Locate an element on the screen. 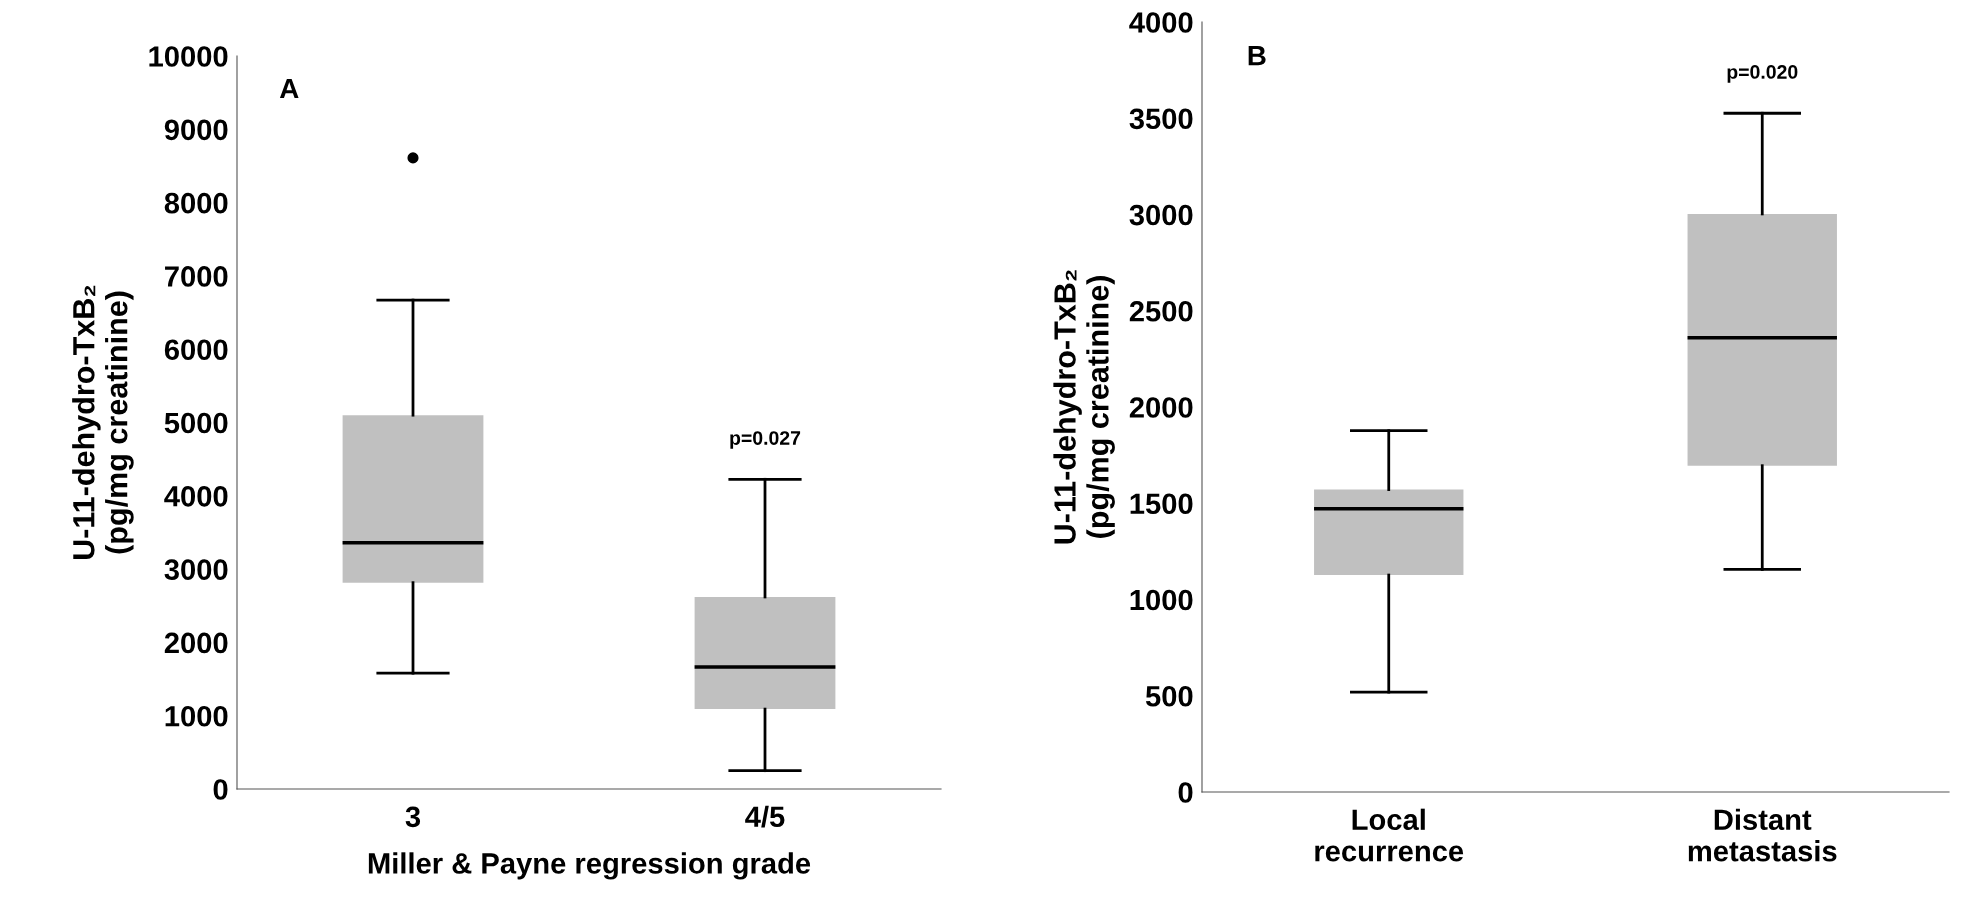 This screenshot has width=1964, height=899. x-tick-label: 3 is located at coordinates (413, 817).